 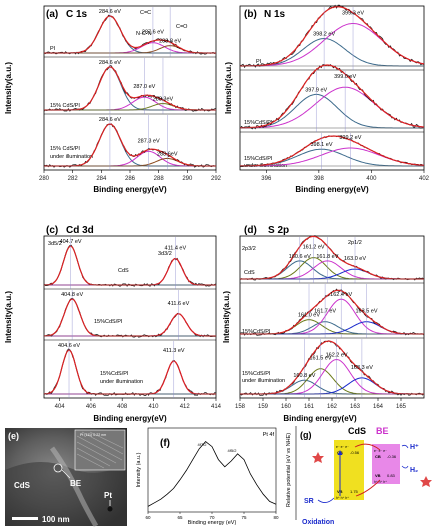 What do you see at coordinates (269, 435) in the screenshot?
I see `panel-f-title: Pt 4f` at bounding box center [269, 435].